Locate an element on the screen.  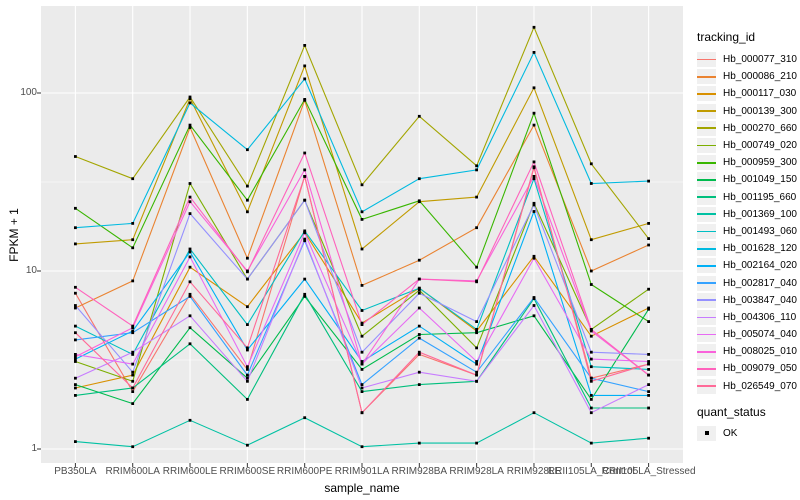
legend-entry-label: Hb_000749_020 is located at coordinates (760, 146).